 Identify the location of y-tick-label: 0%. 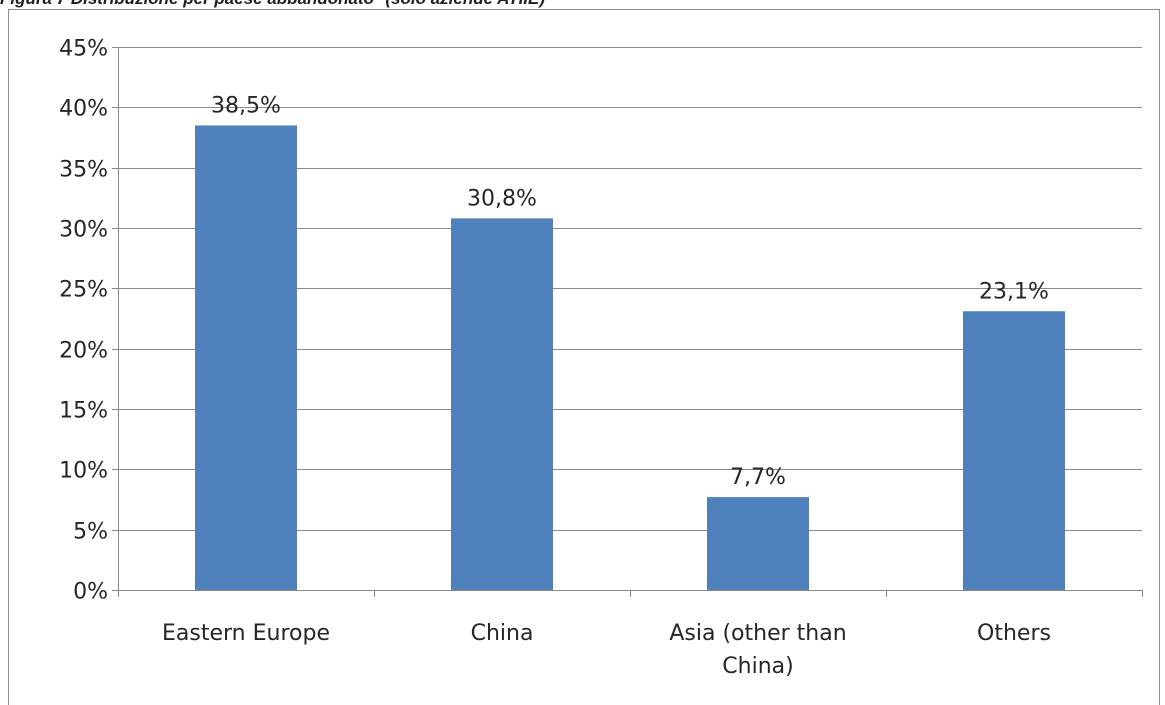
(90, 592).